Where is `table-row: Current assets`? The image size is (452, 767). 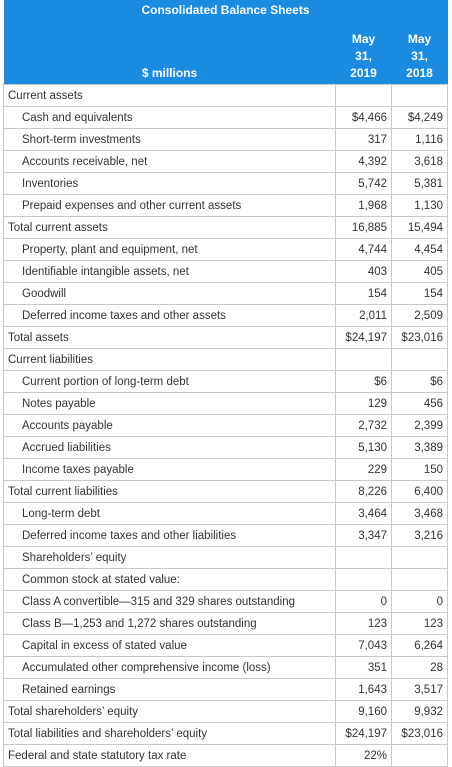
table-row: Current assets is located at coordinates (225, 95).